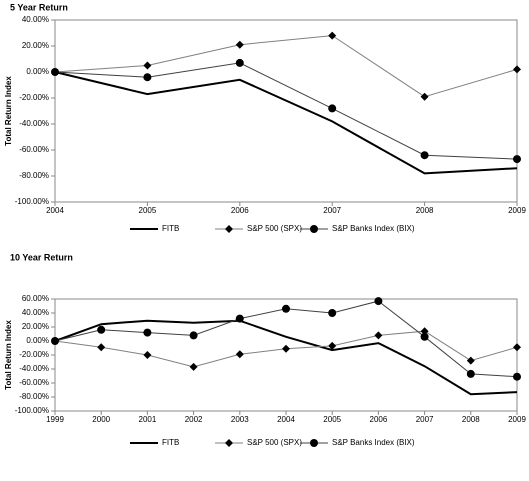  Describe the element at coordinates (41, 257) in the screenshot. I see `chart-title: 10 Year Return` at that location.